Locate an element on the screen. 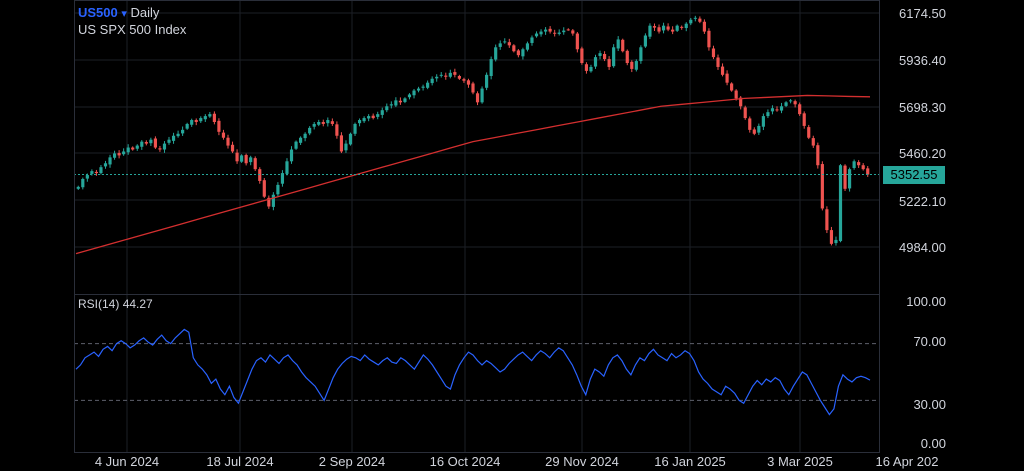 This screenshot has width=1024, height=471. rsi-tick: 100.00 is located at coordinates (926, 301).